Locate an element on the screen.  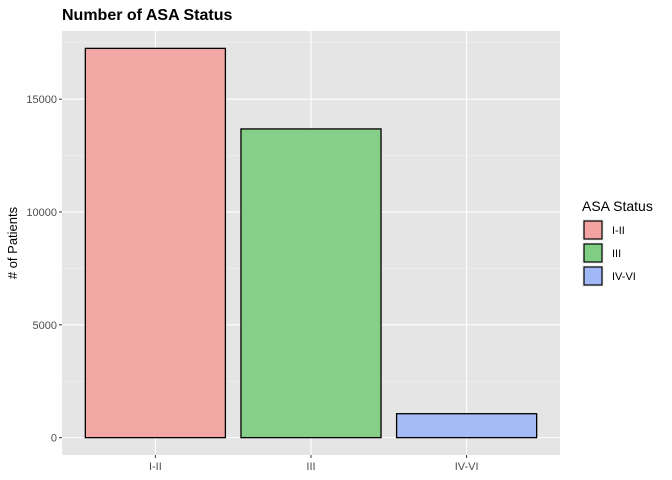
y-axis-label: # of Patients is located at coordinates (12, 242).